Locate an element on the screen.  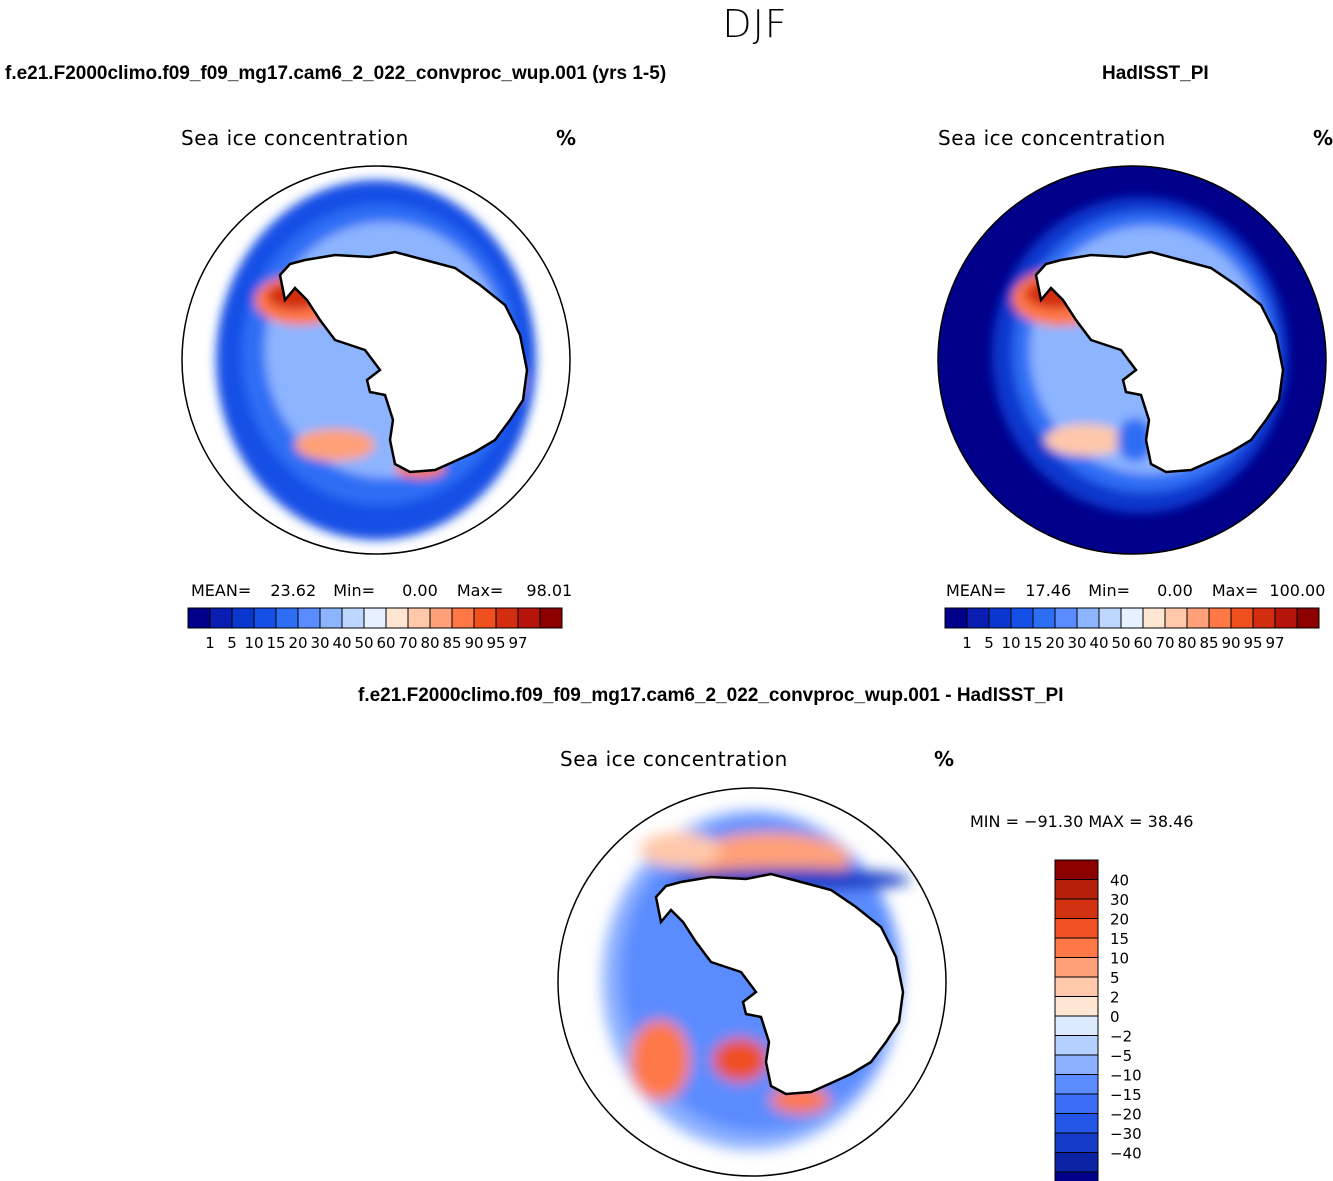
diff-minmax: MIN = −91.30 MAX = 38.46 is located at coordinates (1082, 821).